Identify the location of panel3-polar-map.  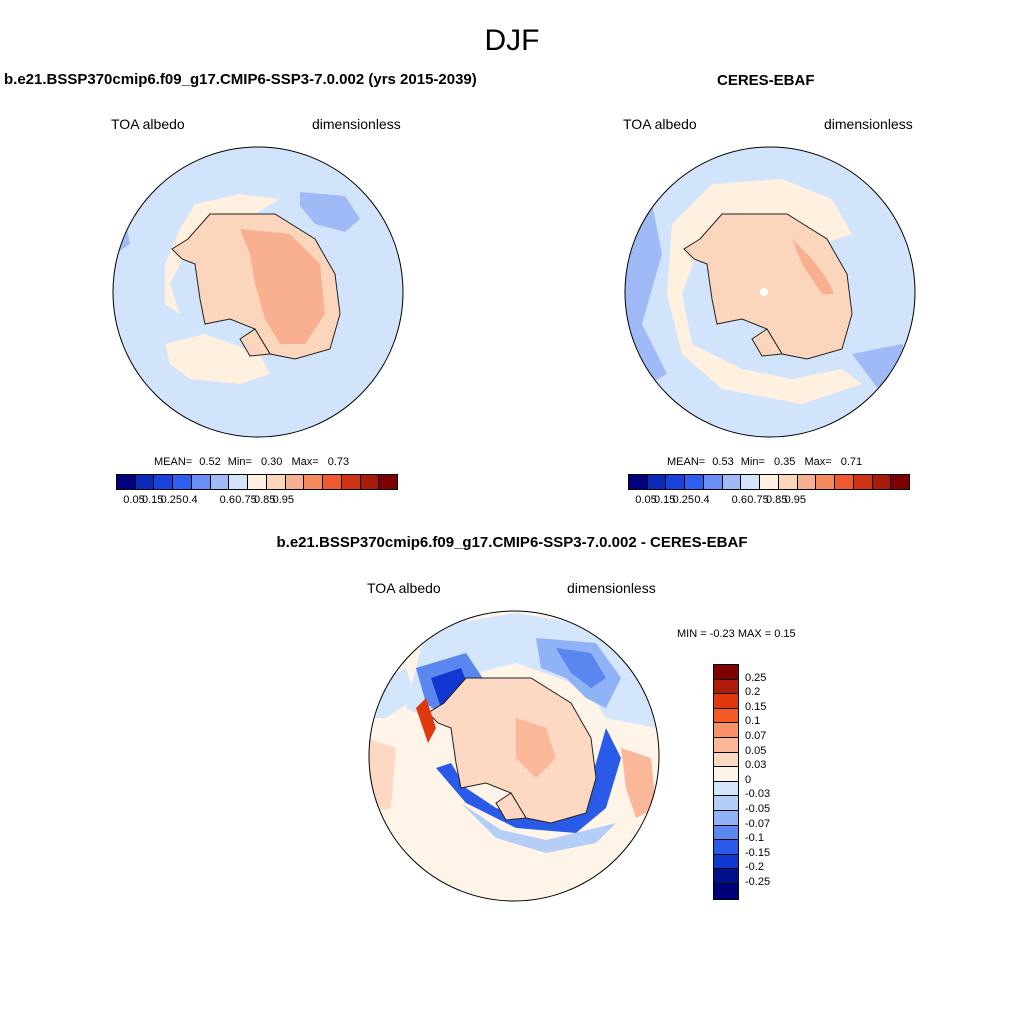
(514, 756).